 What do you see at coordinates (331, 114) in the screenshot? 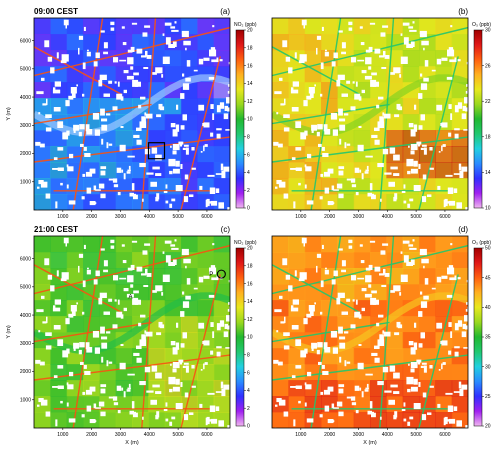
I see `road` at bounding box center [331, 114].